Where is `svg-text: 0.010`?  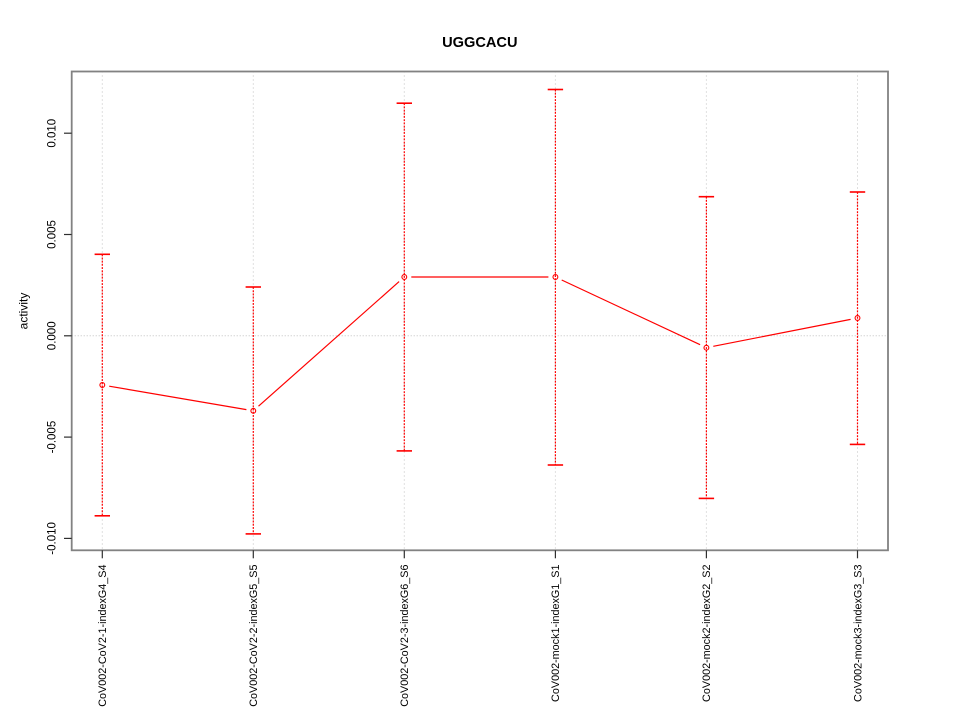
svg-text: 0.010 is located at coordinates (53, 133).